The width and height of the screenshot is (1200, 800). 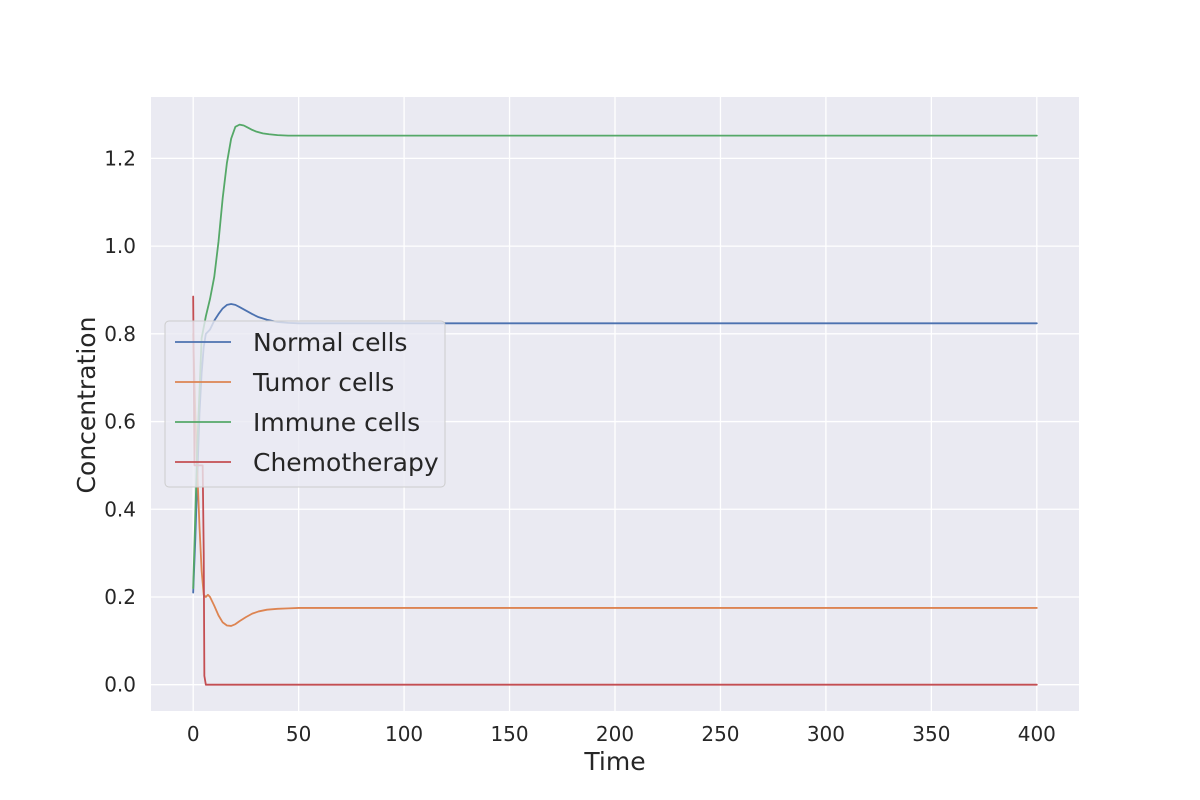 I want to click on x-axis-label: Time, so click(x=614, y=761).